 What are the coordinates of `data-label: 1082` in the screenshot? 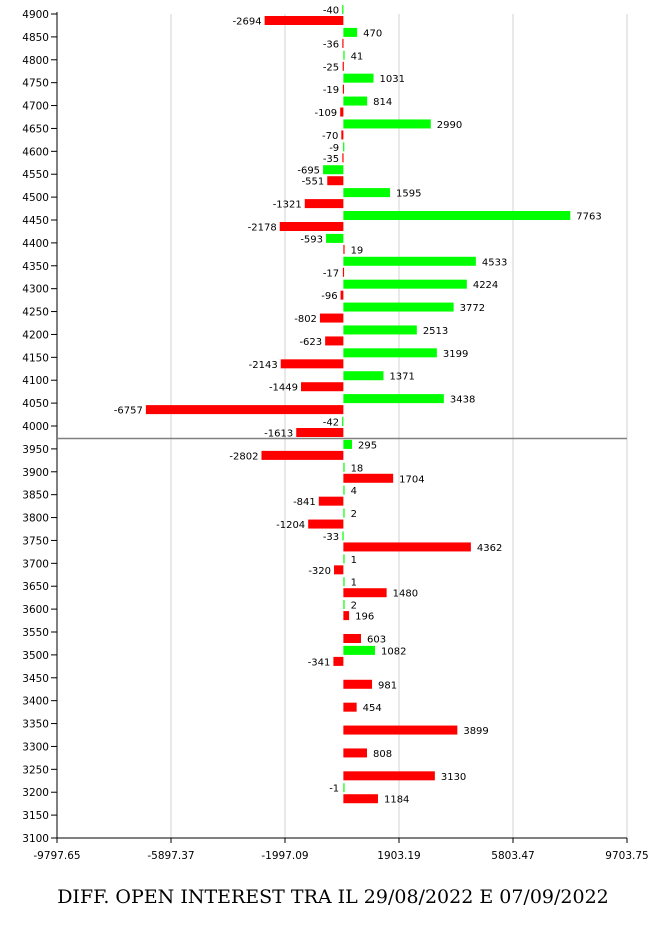 It's located at (393, 651).